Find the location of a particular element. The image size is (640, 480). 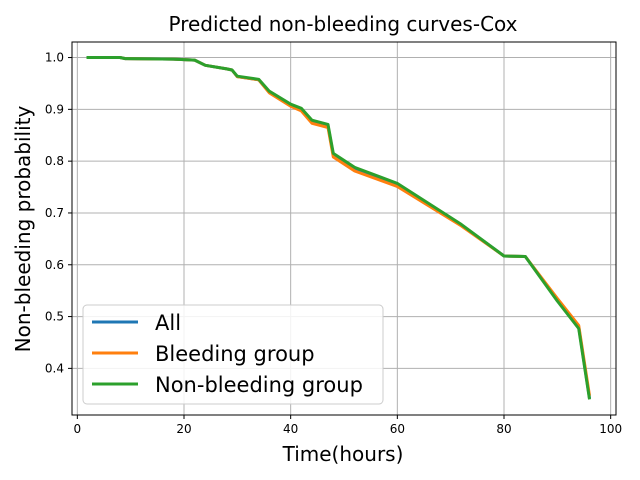

legend-label: Non-bleeding group is located at coordinates (259, 385).